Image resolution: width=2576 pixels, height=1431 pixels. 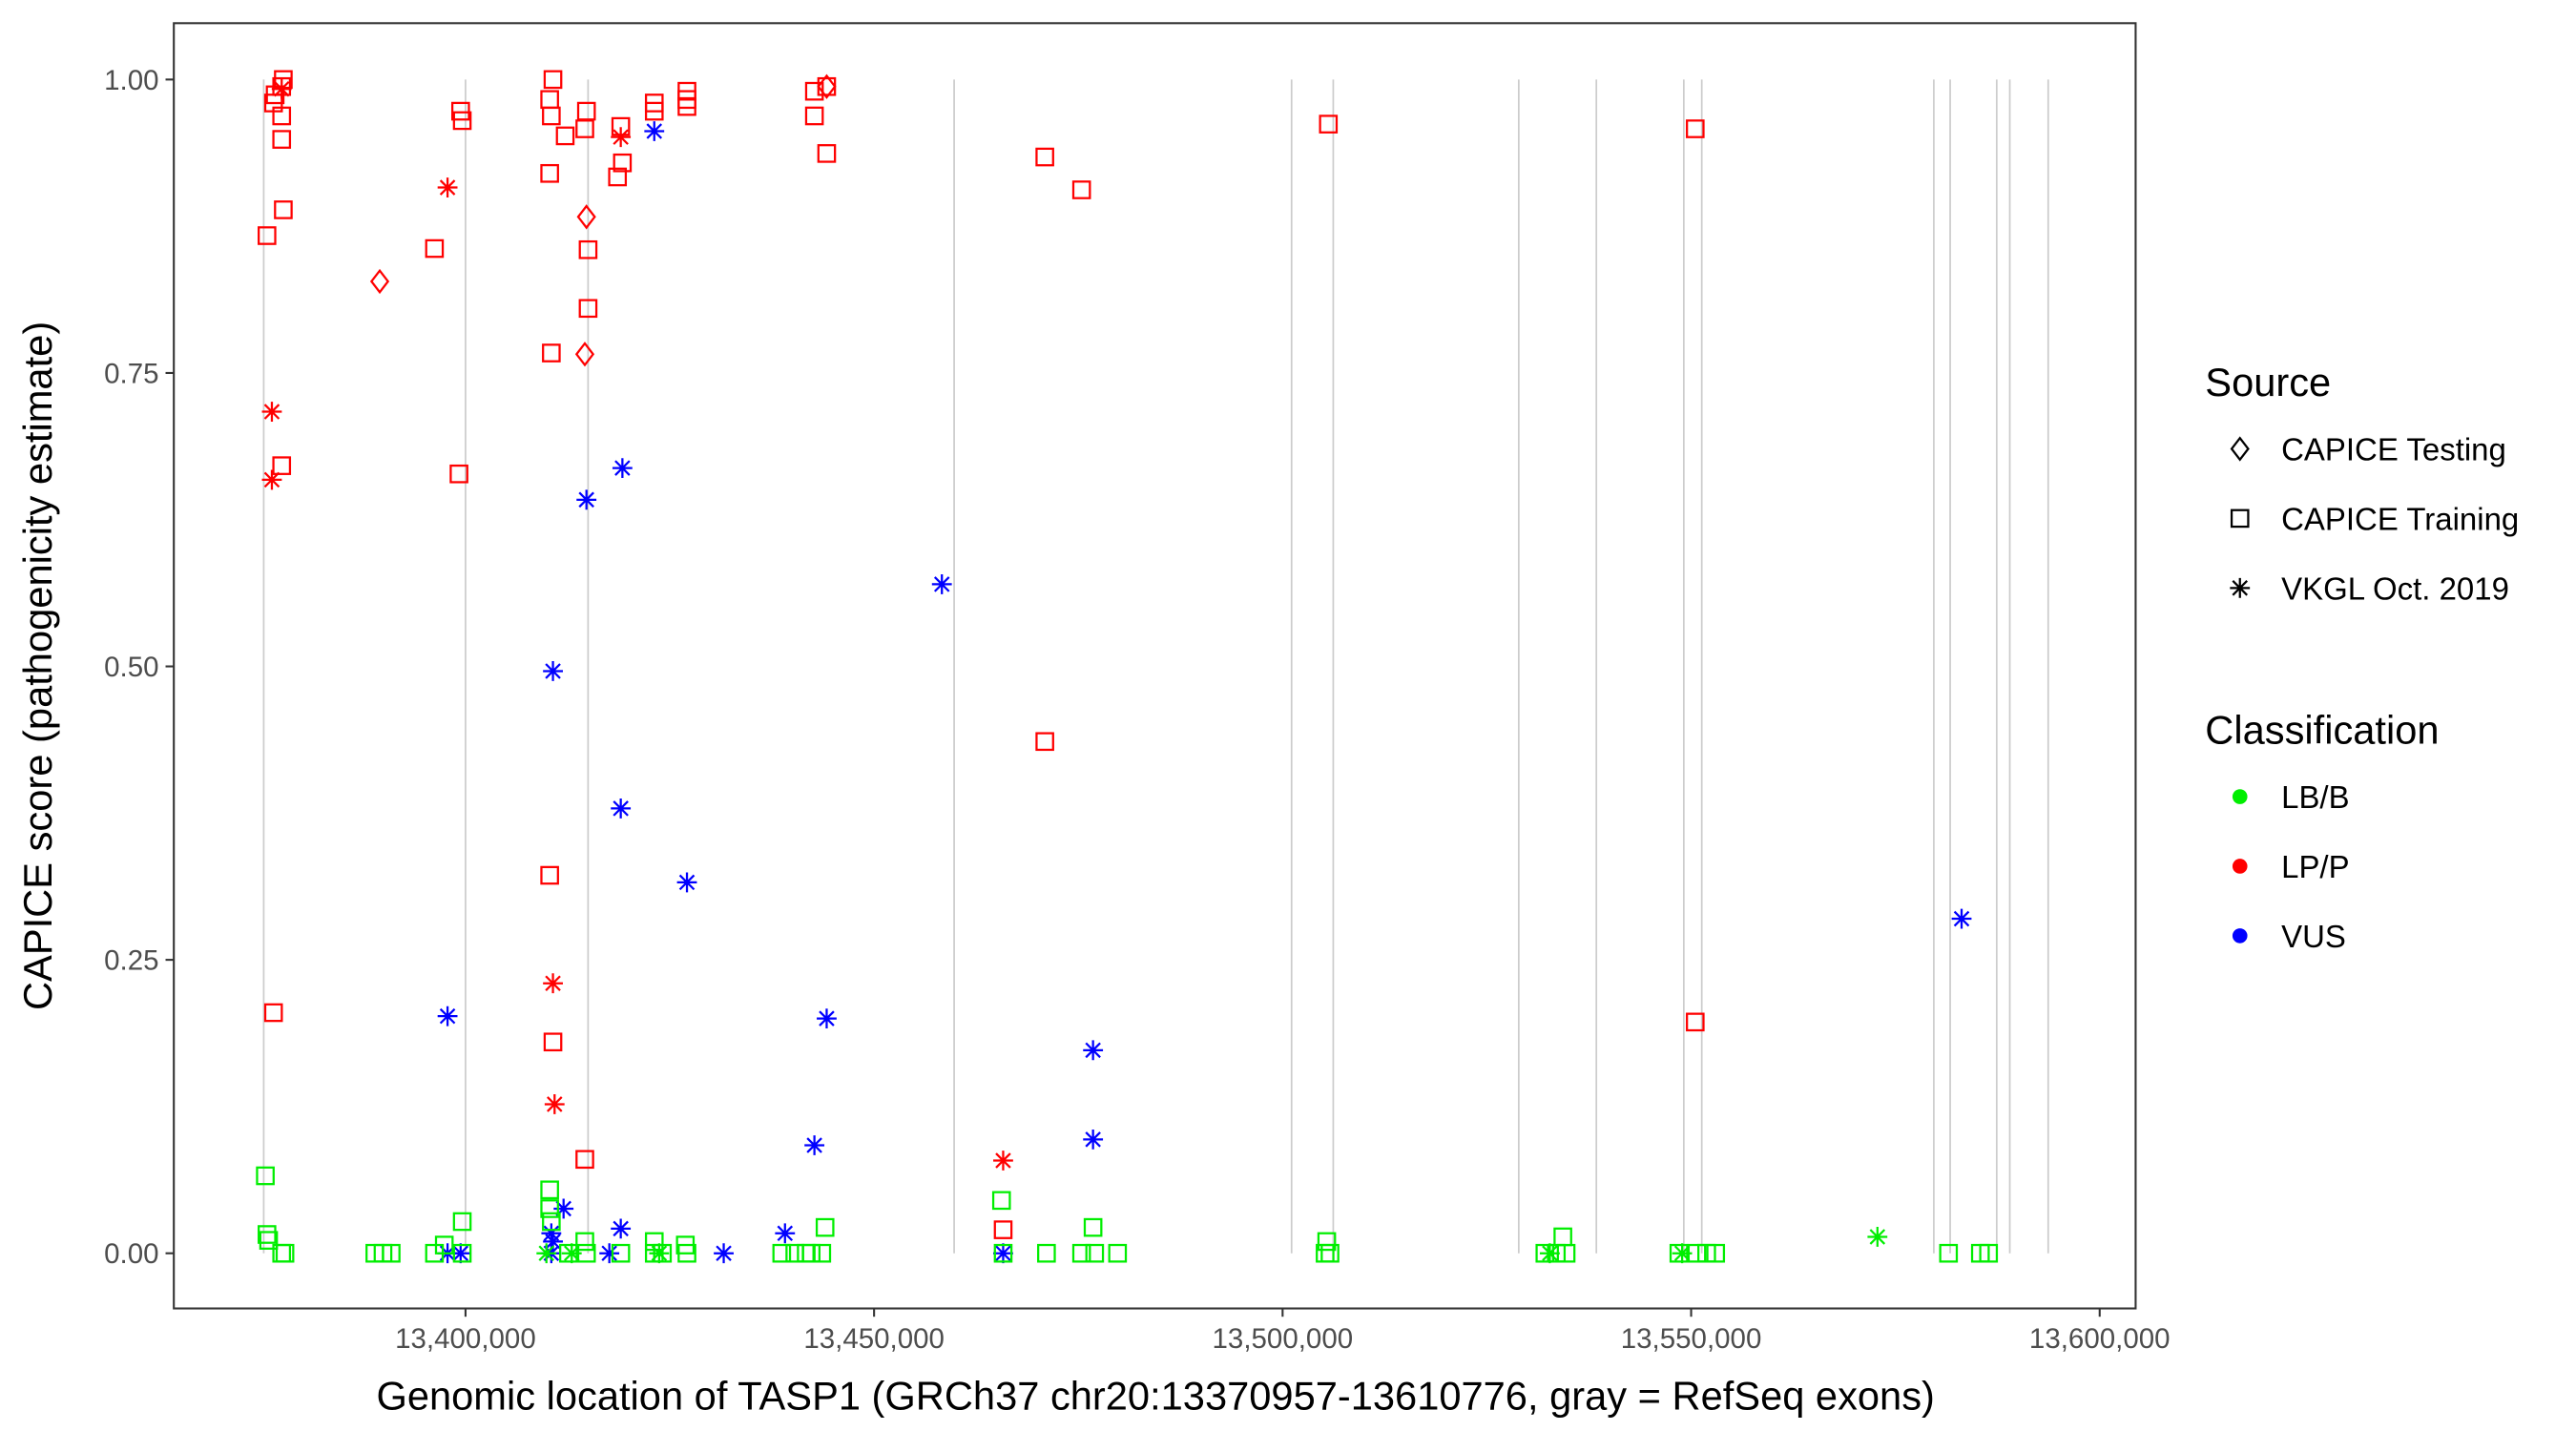 I want to click on y-tick-label: 0.25, so click(x=131, y=961).